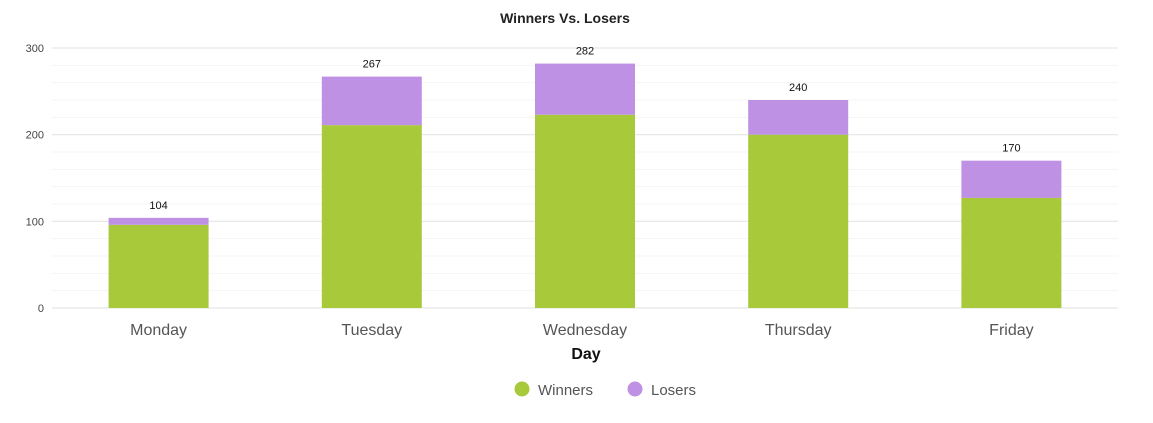  What do you see at coordinates (585, 330) in the screenshot?
I see `x-tick-label: Wednesday` at bounding box center [585, 330].